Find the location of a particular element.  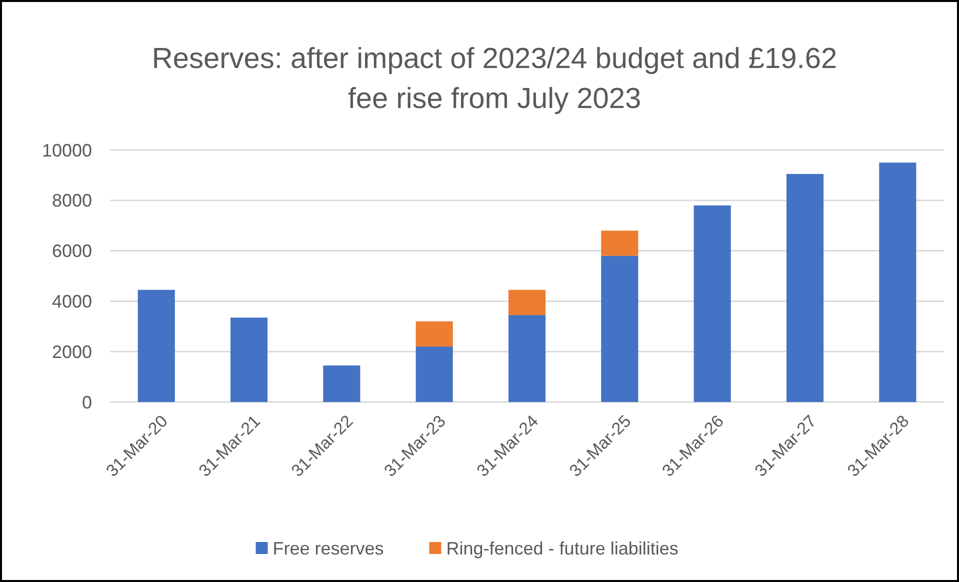

y-tick-label: 0 is located at coordinates (87, 402).